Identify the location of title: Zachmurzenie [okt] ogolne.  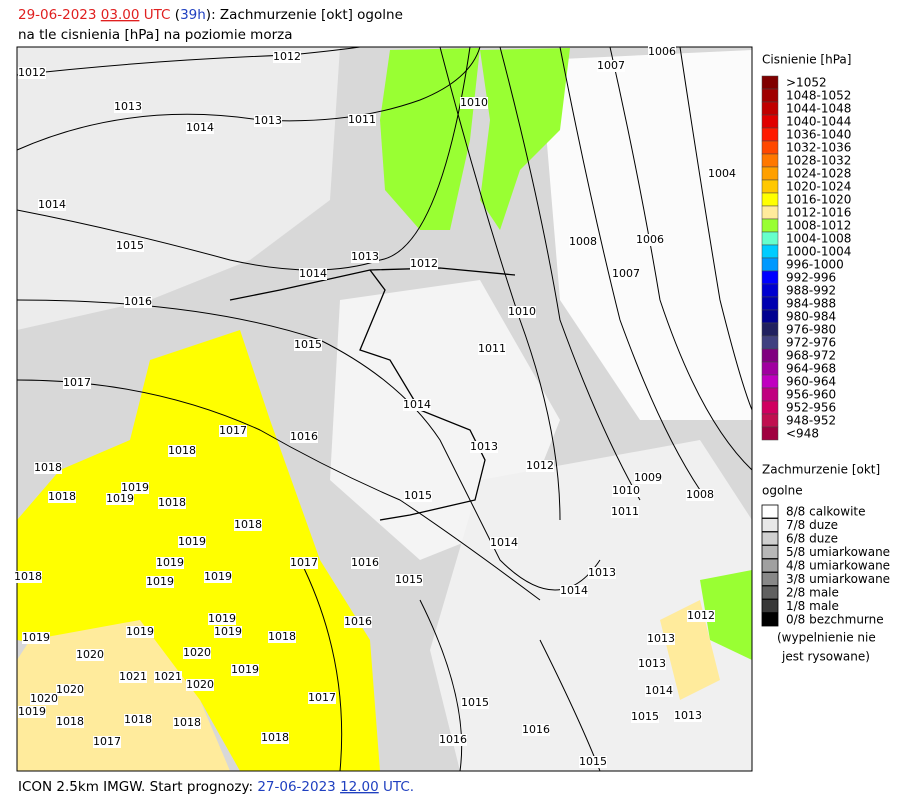
(311, 15).